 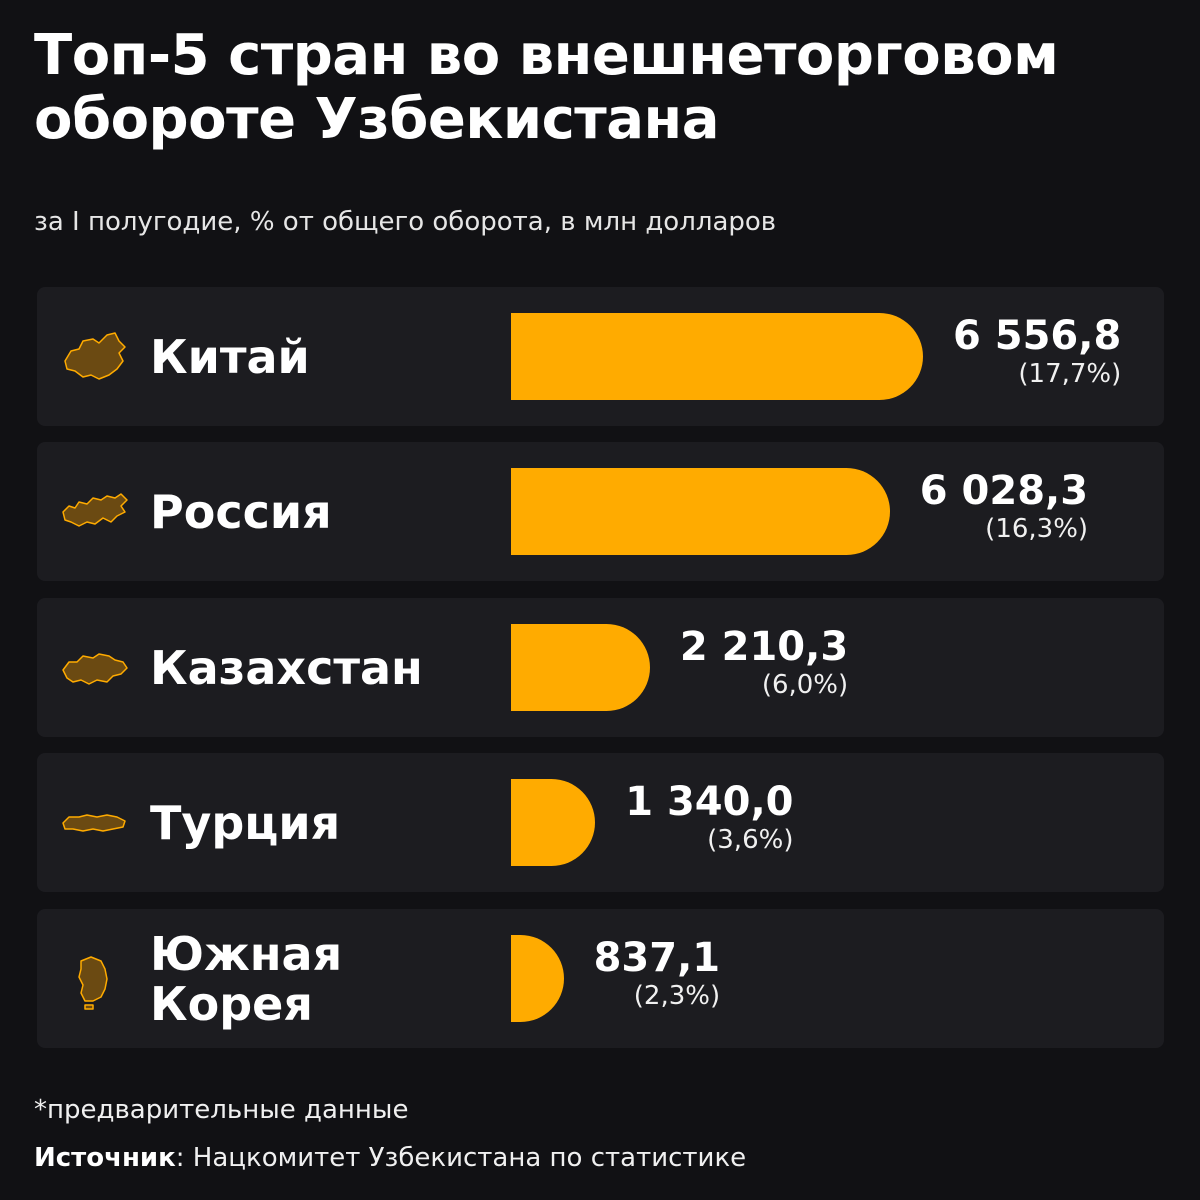 What do you see at coordinates (764, 647) in the screenshot?
I see `value-label: 2 210,3` at bounding box center [764, 647].